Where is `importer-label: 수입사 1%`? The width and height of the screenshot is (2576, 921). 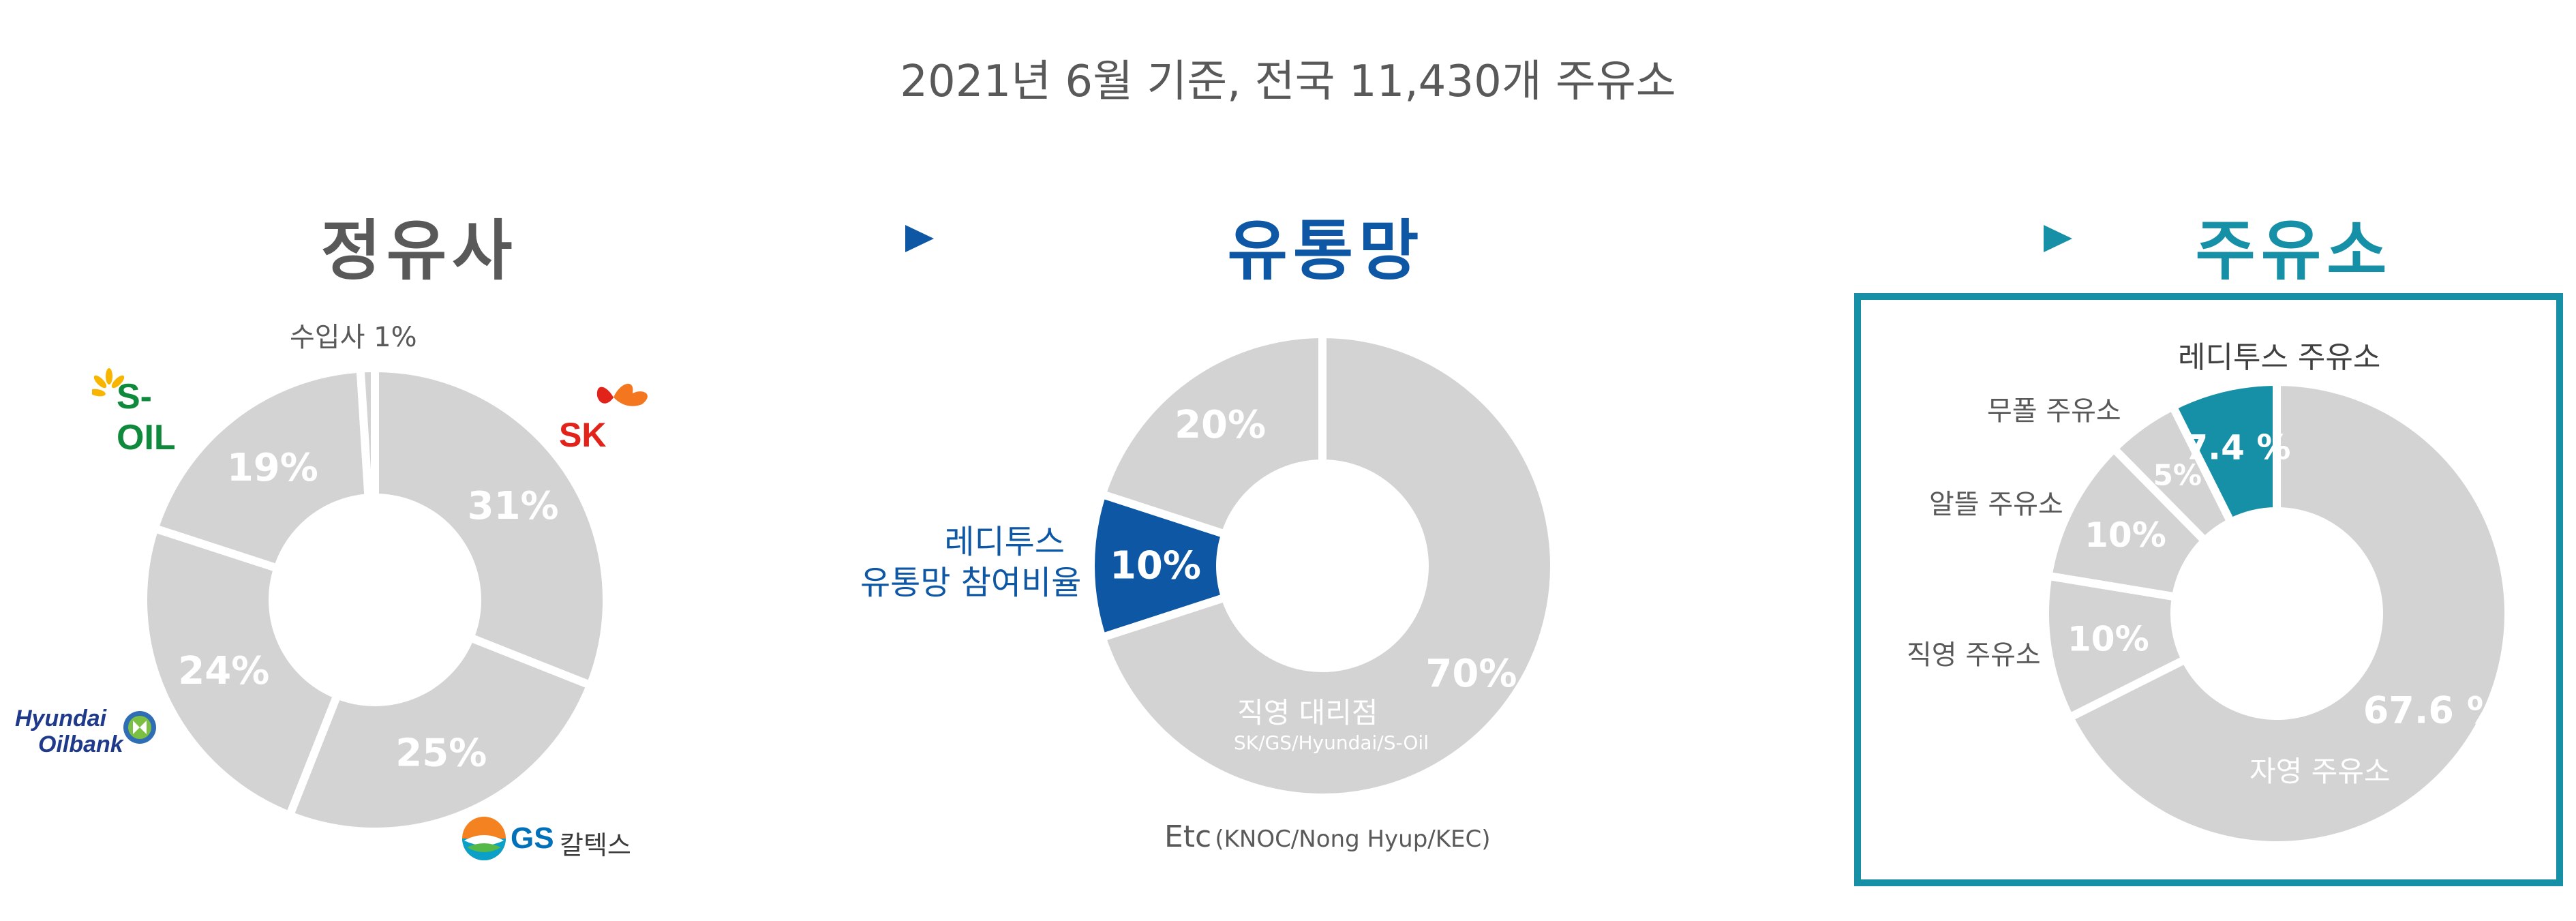
importer-label: 수입사 1% is located at coordinates (354, 337).